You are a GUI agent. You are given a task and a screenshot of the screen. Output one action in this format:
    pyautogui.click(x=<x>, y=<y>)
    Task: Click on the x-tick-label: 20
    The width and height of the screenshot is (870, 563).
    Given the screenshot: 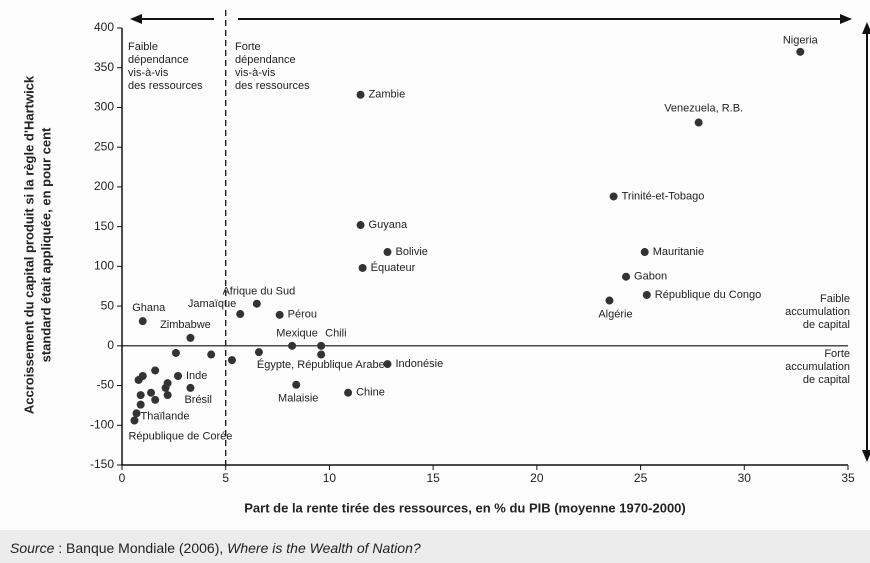 What is the action you would take?
    pyautogui.click(x=537, y=478)
    